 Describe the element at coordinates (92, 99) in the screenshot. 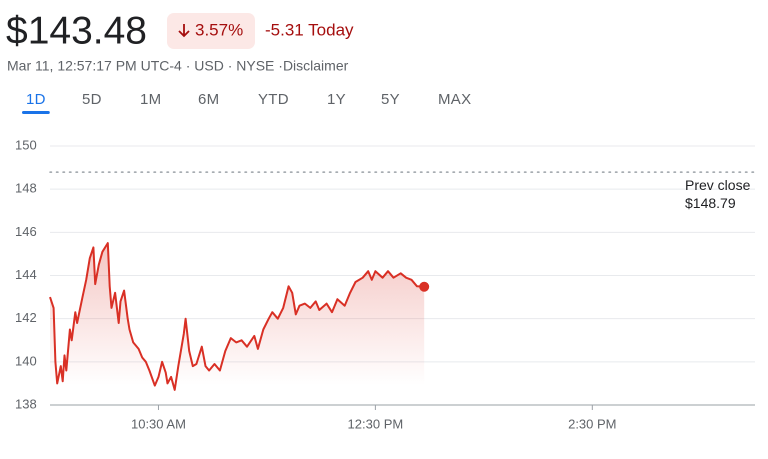

I see `range-tab: 5D` at that location.